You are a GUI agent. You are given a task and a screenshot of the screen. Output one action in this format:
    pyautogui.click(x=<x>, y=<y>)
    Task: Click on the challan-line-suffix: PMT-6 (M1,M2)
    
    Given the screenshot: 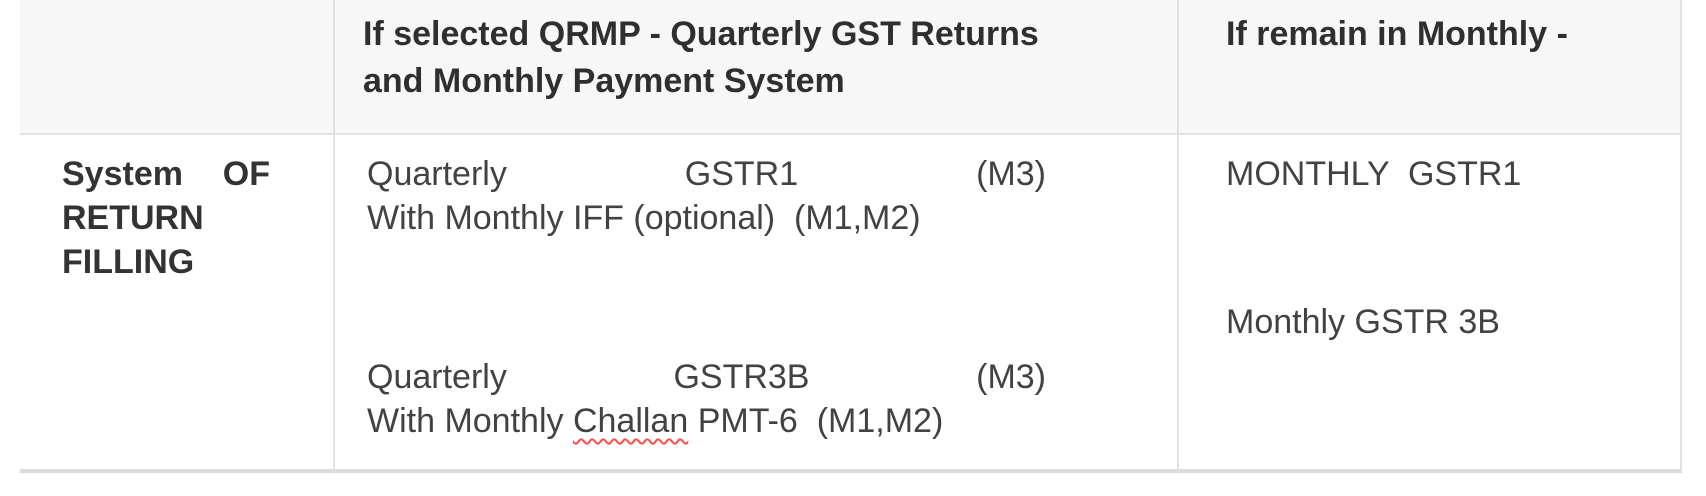 What is the action you would take?
    pyautogui.click(x=816, y=421)
    